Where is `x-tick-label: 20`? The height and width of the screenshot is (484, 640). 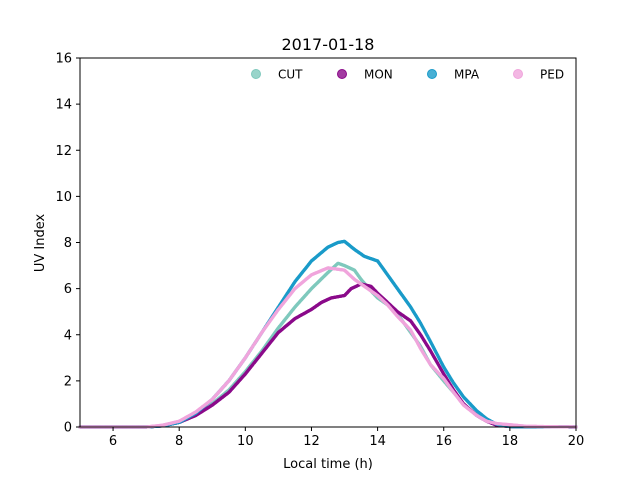 x-tick-label: 20 is located at coordinates (576, 441).